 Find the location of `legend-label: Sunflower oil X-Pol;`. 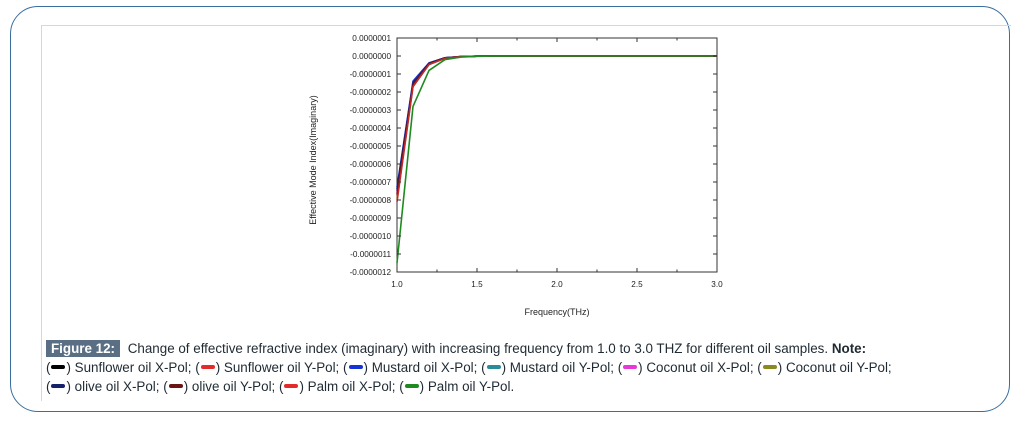

legend-label: Sunflower oil X-Pol; is located at coordinates (133, 367).